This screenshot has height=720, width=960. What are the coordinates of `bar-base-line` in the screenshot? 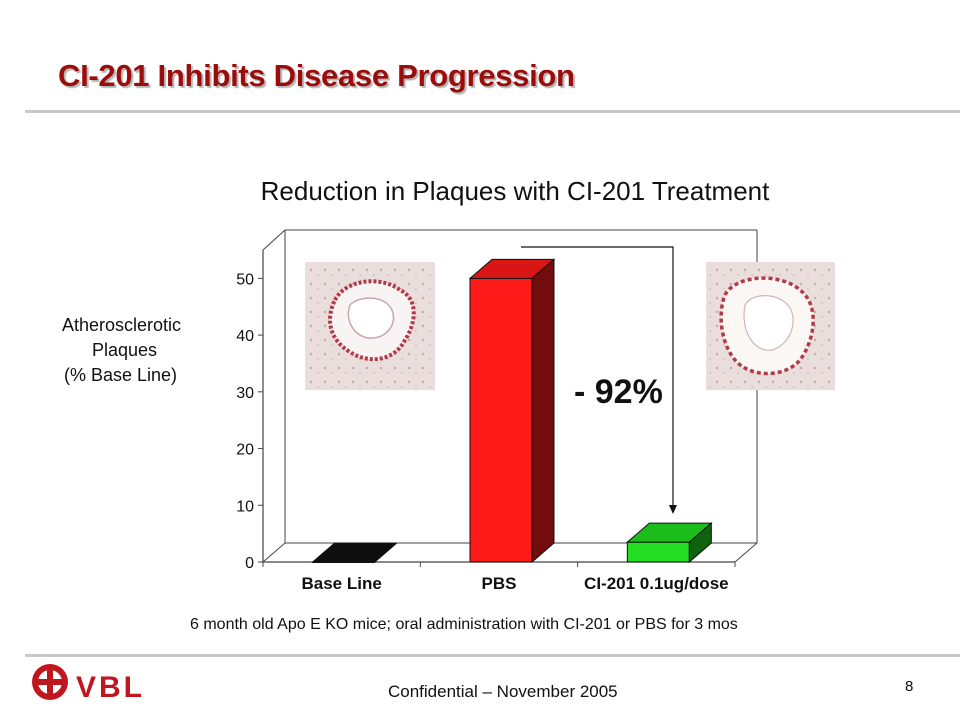 It's located at (355, 552).